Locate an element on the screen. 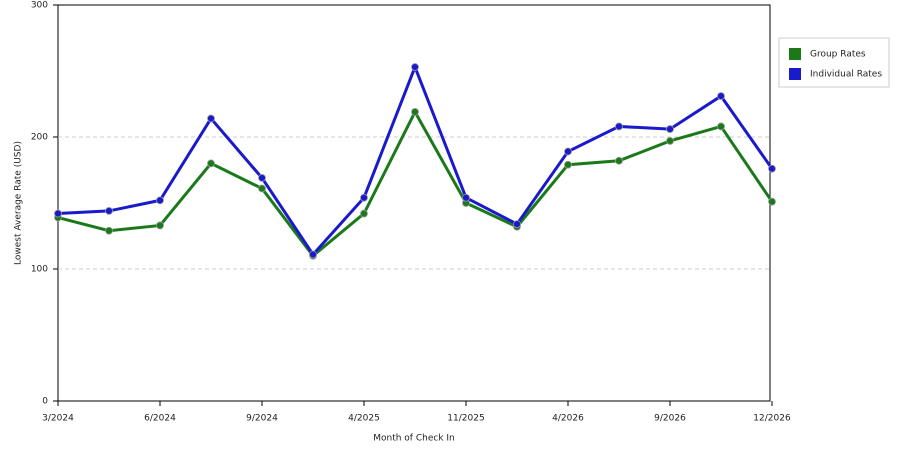 This screenshot has width=900, height=454. legend-label: Group Rates is located at coordinates (838, 55).